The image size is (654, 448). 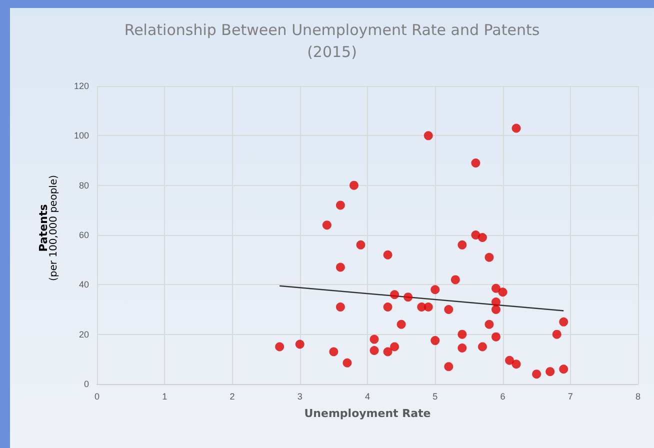 What do you see at coordinates (97, 397) in the screenshot?
I see `x-tick-label: 0` at bounding box center [97, 397].